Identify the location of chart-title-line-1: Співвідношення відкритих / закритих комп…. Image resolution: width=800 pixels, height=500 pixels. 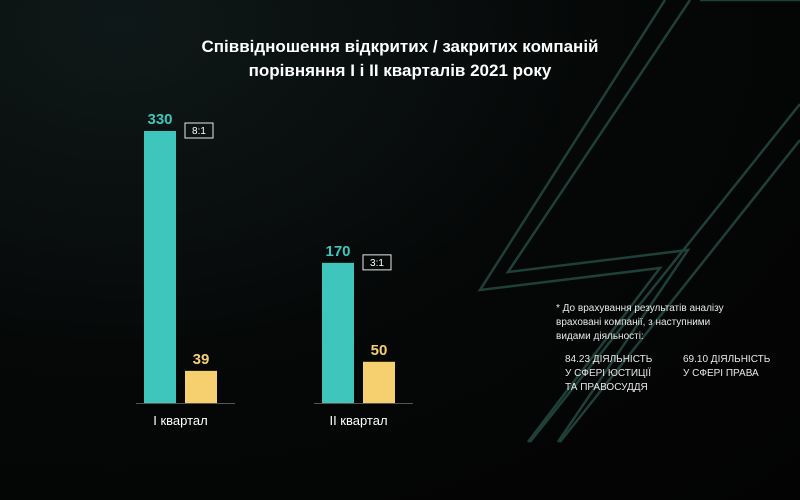
(400, 46).